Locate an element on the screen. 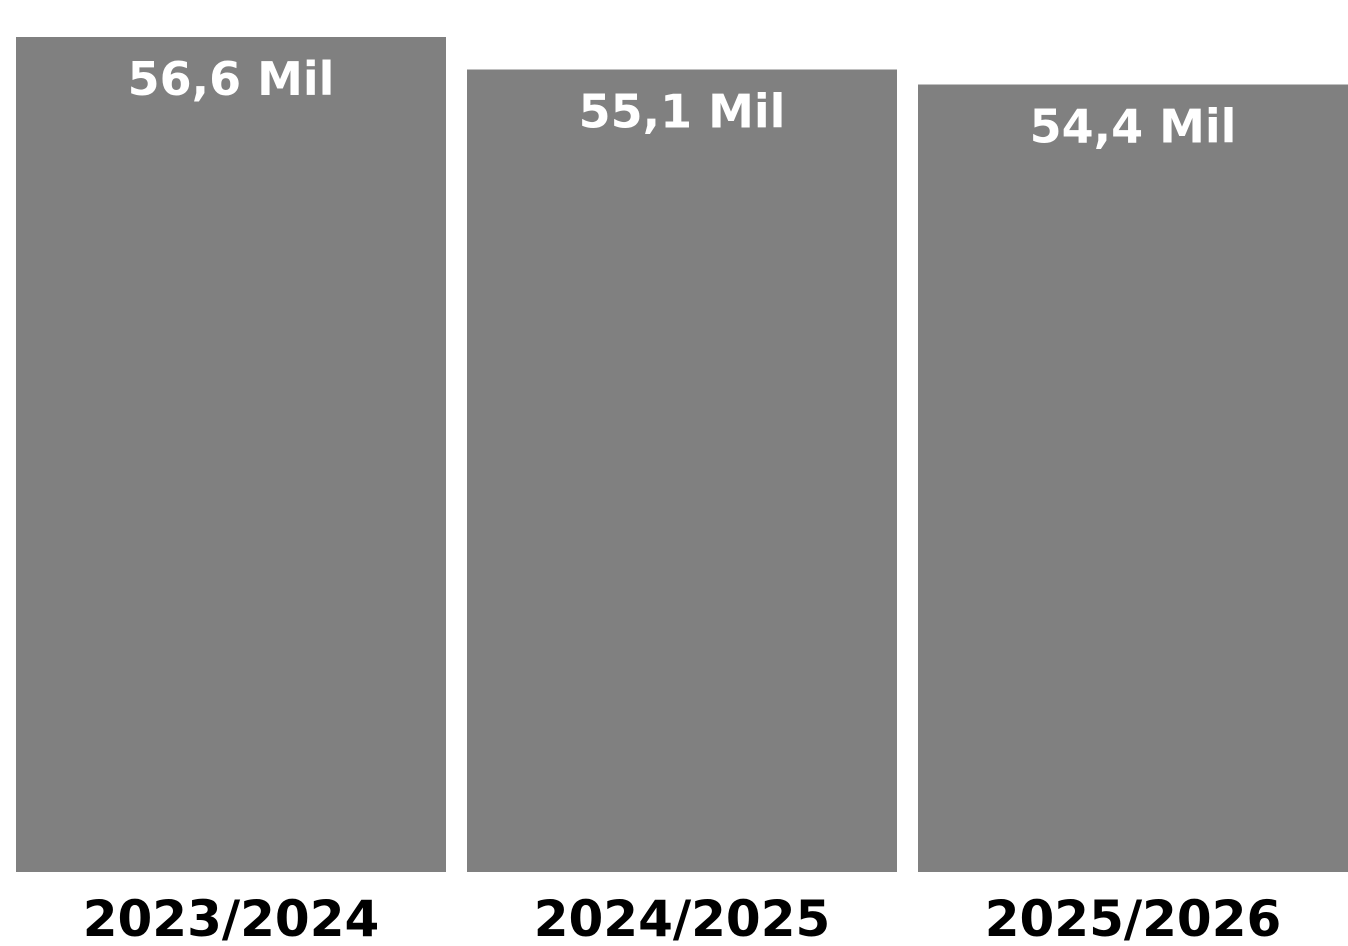 The height and width of the screenshot is (946, 1348). category-label-2024-2025: 2024/2025 is located at coordinates (682, 918).